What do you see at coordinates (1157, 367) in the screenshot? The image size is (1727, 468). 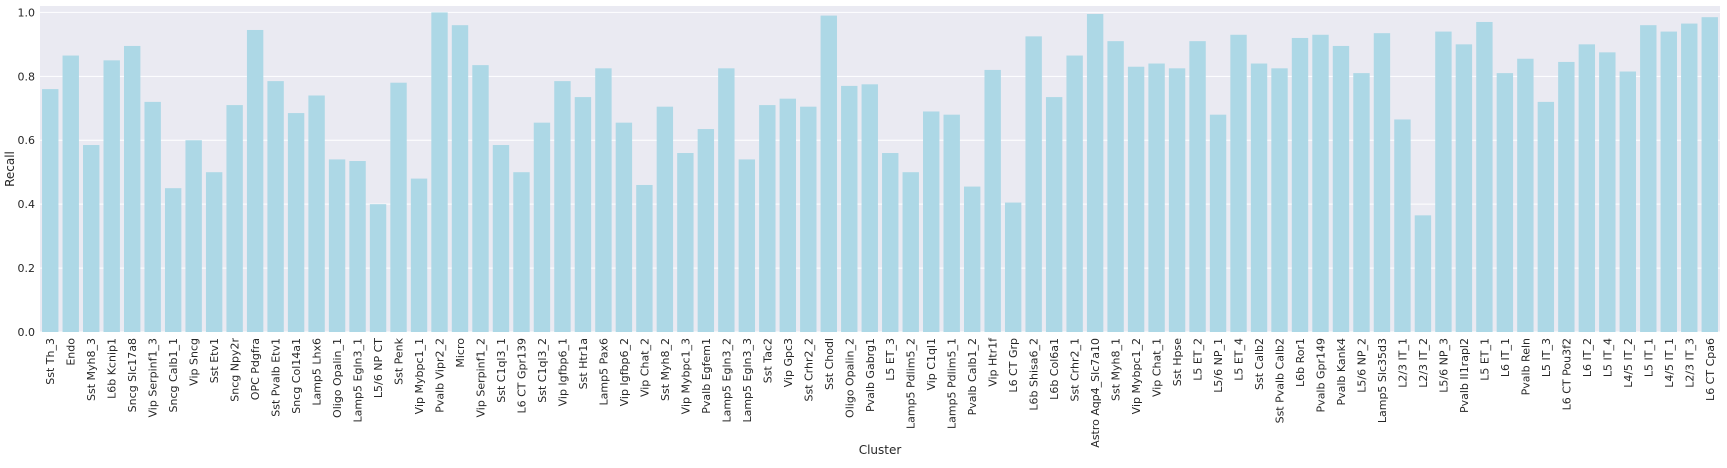 I see `x-tick-label: Vip Chat_1` at bounding box center [1157, 367].